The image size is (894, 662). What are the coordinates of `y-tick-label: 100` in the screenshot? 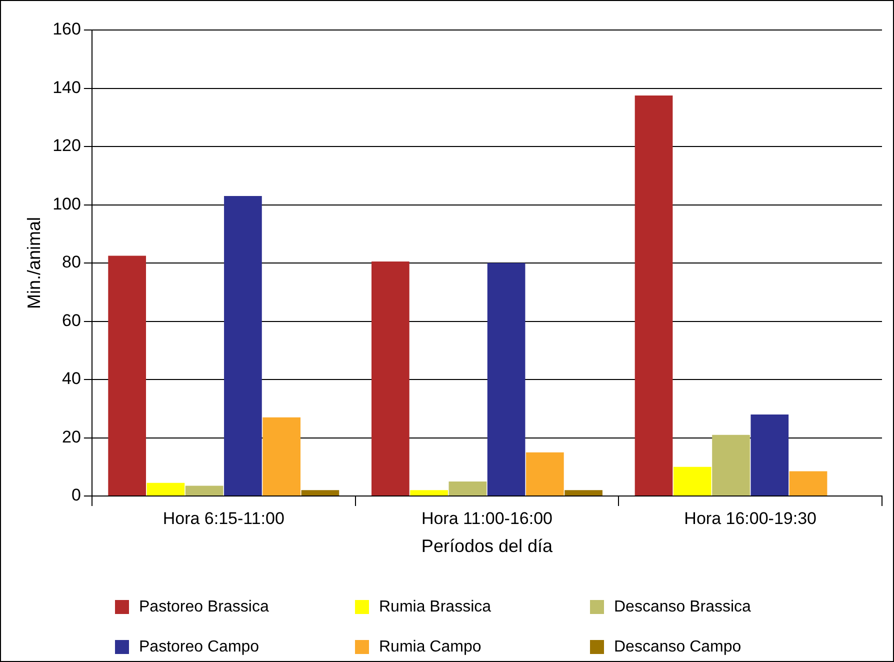 It's located at (66, 204).